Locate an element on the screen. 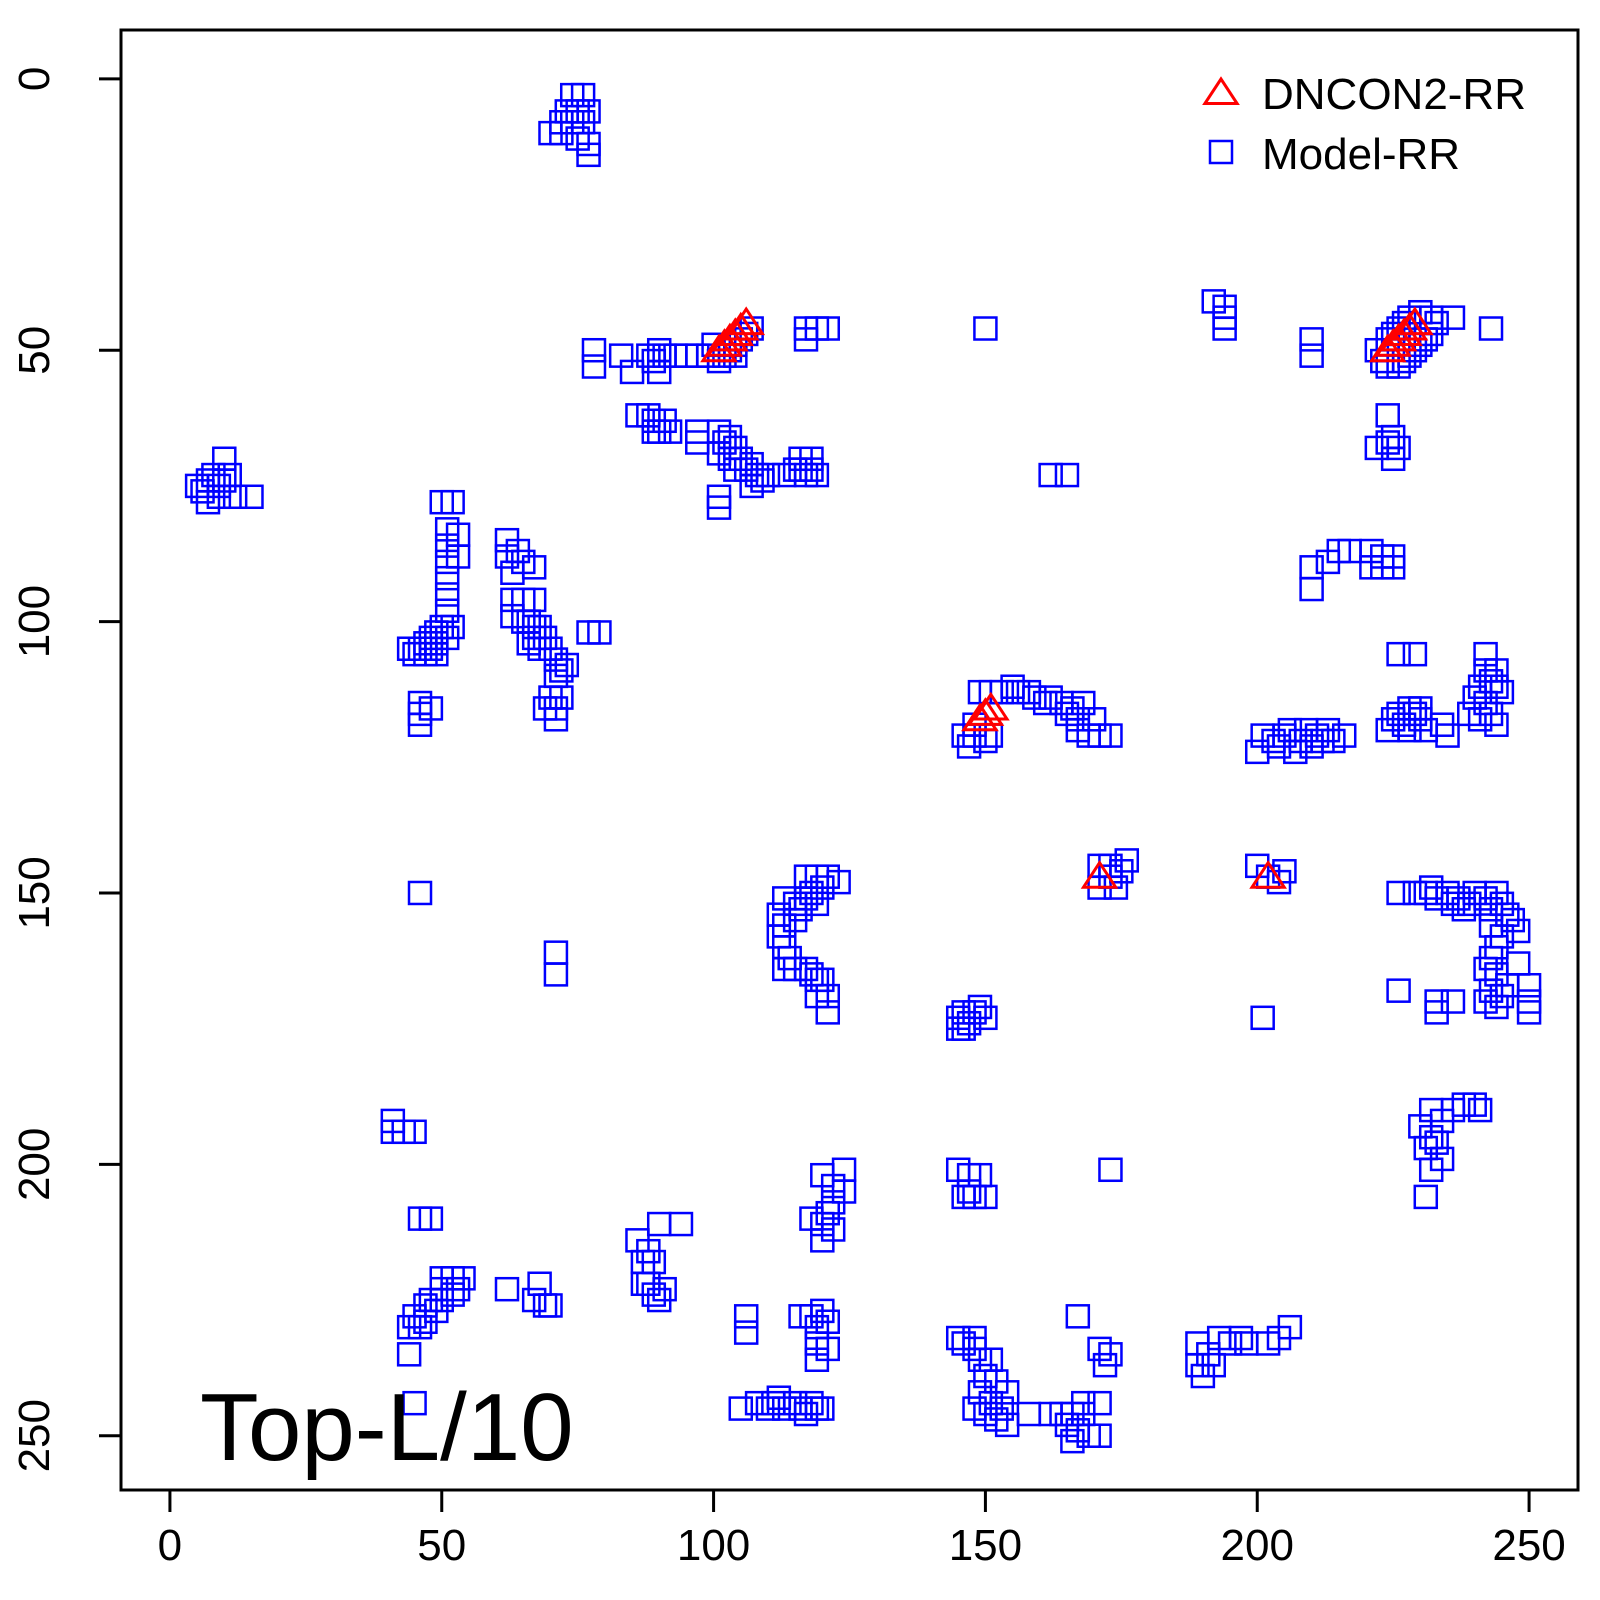 This screenshot has height=1600, width=1600. y-tick-label: 50 is located at coordinates (34, 350).